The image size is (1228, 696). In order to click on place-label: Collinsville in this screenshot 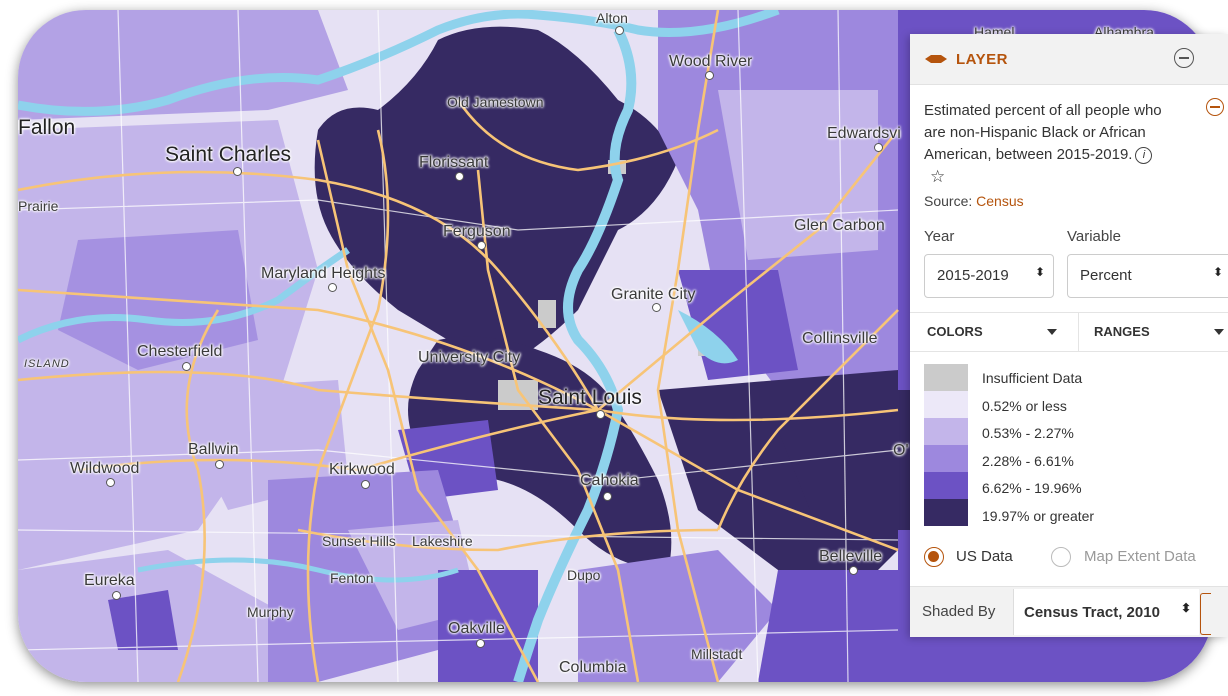, I will do `click(840, 338)`.